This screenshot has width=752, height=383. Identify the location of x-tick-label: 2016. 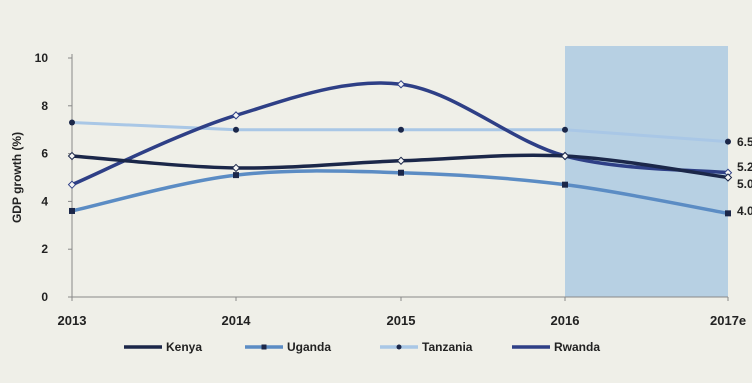
(565, 320).